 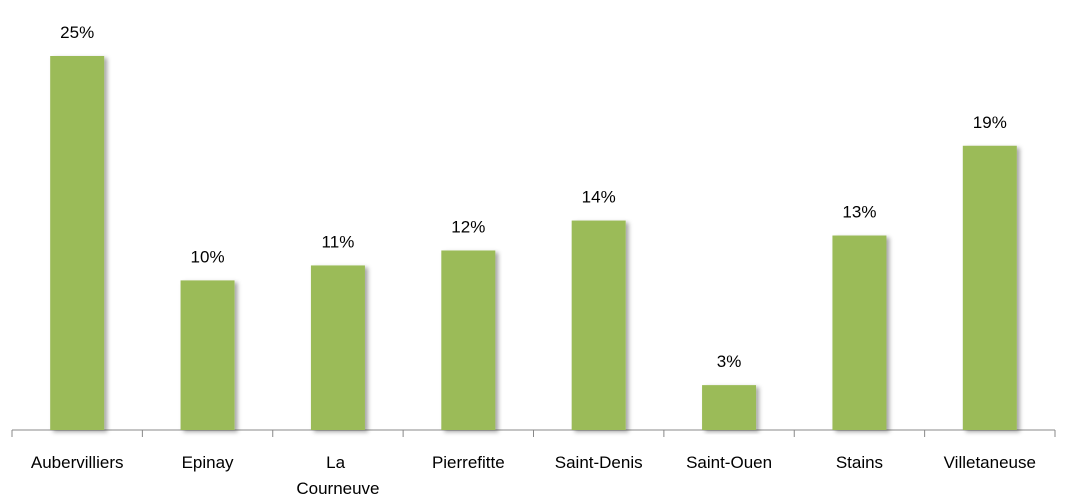 I want to click on x-tick-label: La Courneuve, so click(x=337, y=475).